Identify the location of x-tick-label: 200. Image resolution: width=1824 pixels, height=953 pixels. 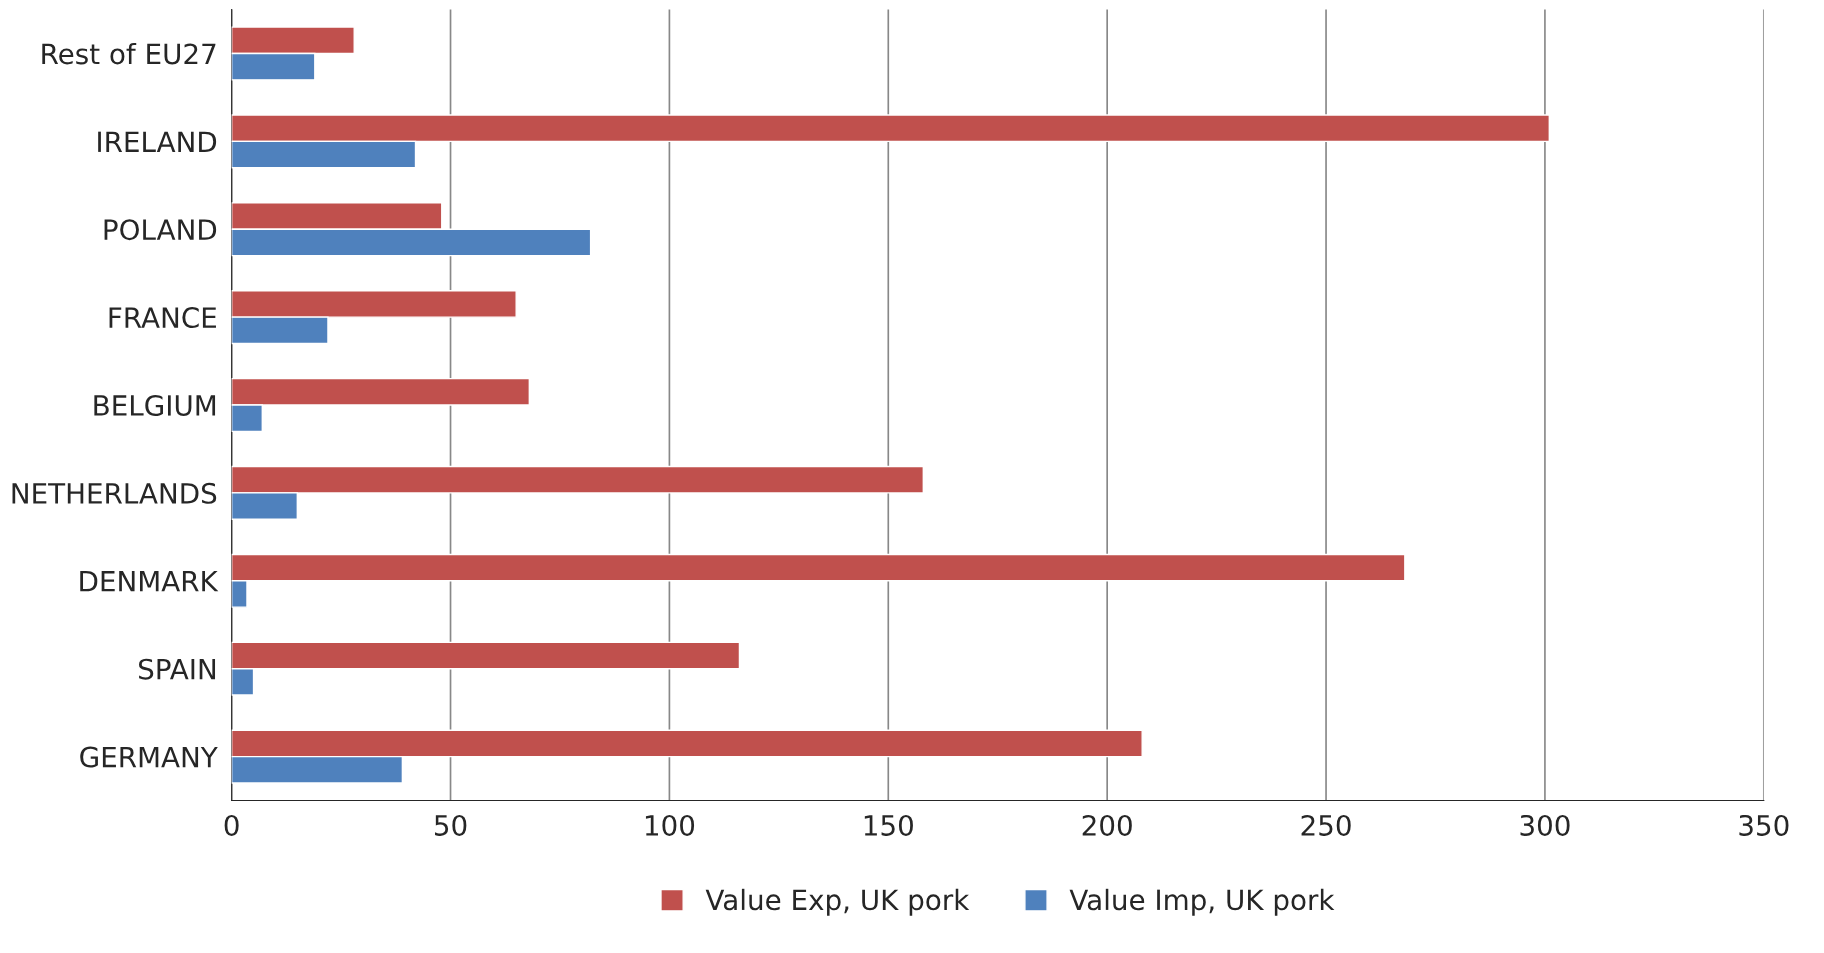
(1107, 825).